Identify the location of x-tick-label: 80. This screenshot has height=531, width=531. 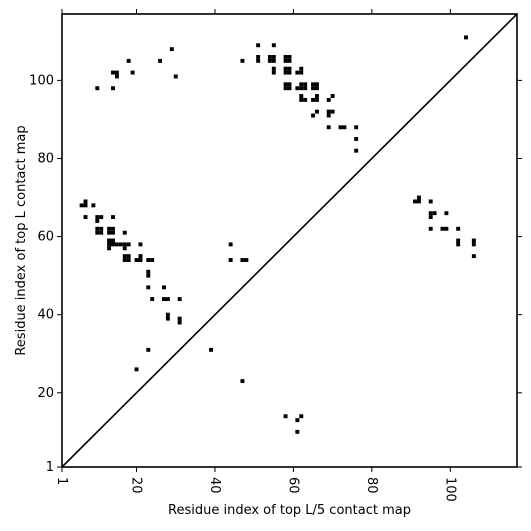
(371, 485).